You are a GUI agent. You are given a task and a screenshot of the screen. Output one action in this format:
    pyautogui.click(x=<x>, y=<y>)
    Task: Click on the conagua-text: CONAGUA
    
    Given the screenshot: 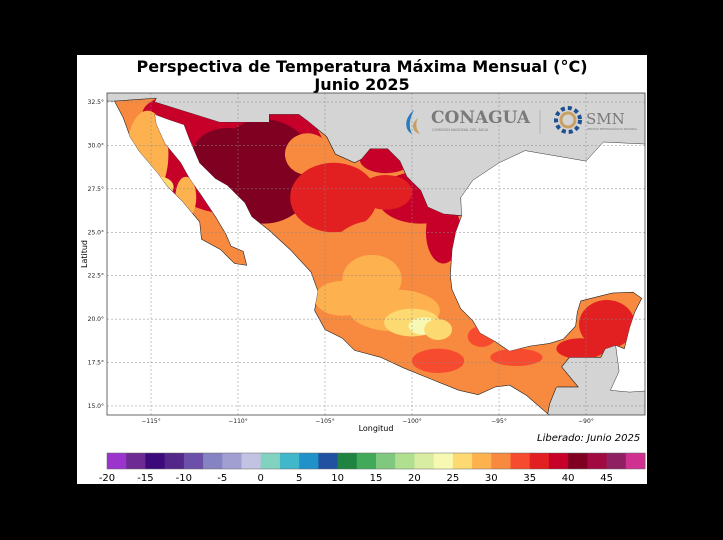 What is the action you would take?
    pyautogui.click(x=481, y=118)
    